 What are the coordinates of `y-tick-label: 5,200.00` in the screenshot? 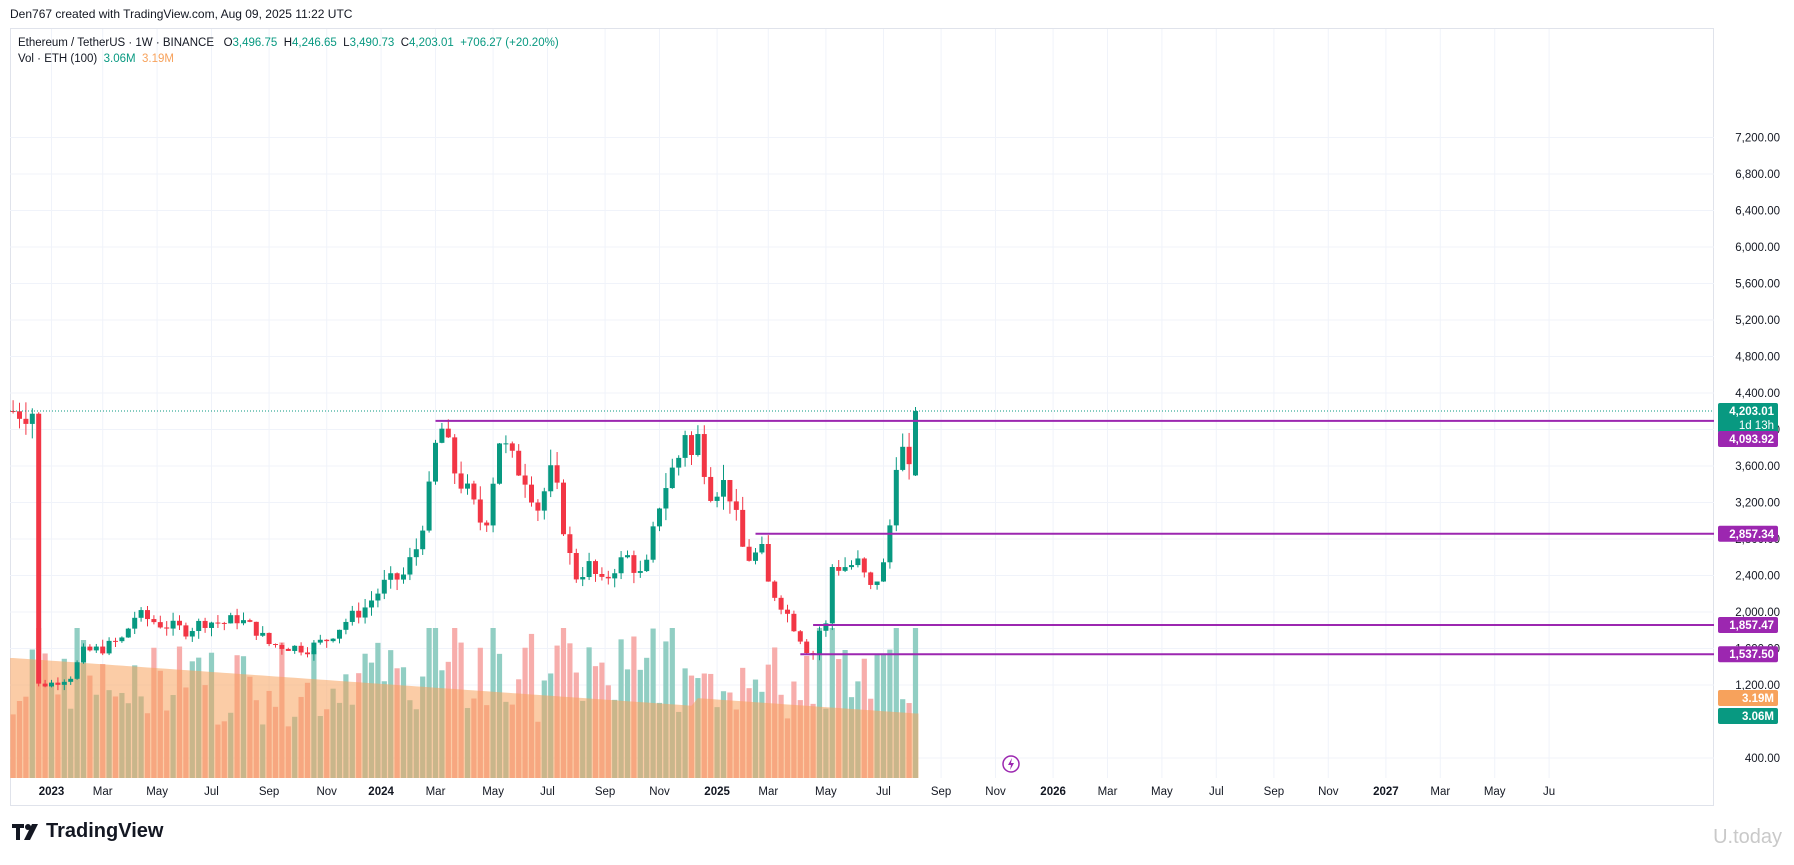 It's located at (1757, 321).